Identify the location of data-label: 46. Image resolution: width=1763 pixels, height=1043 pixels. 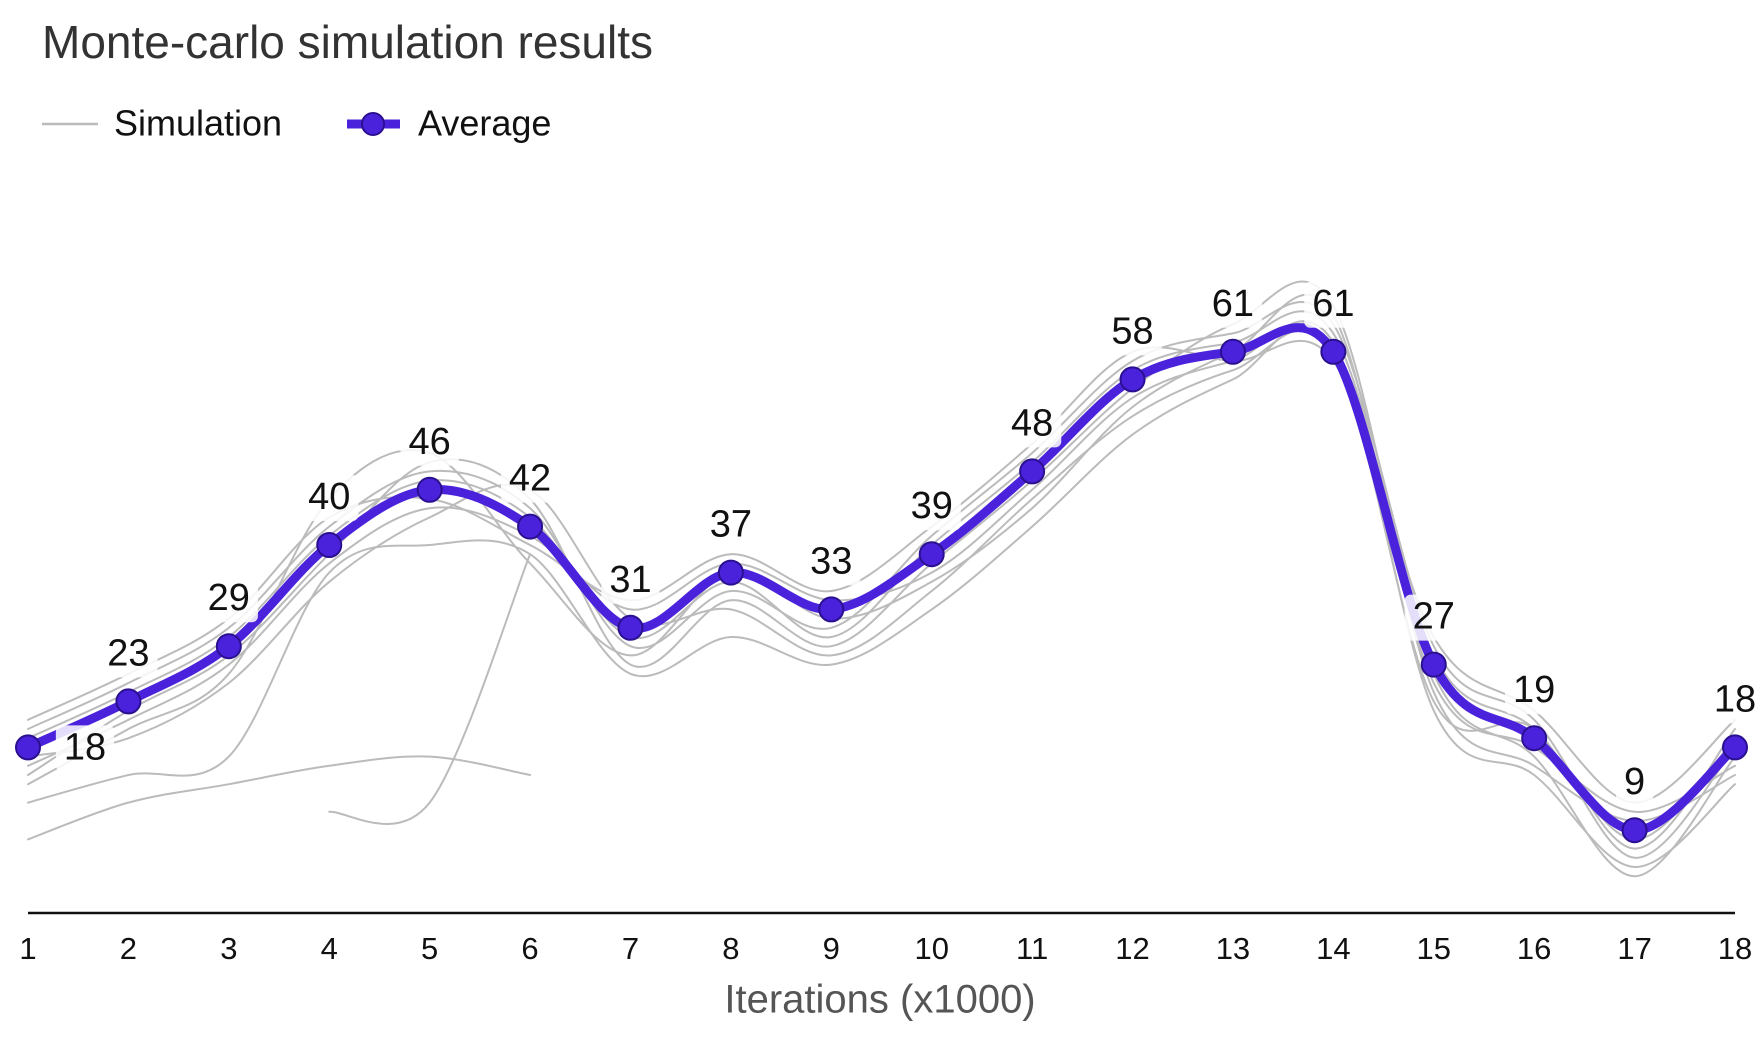
(430, 442).